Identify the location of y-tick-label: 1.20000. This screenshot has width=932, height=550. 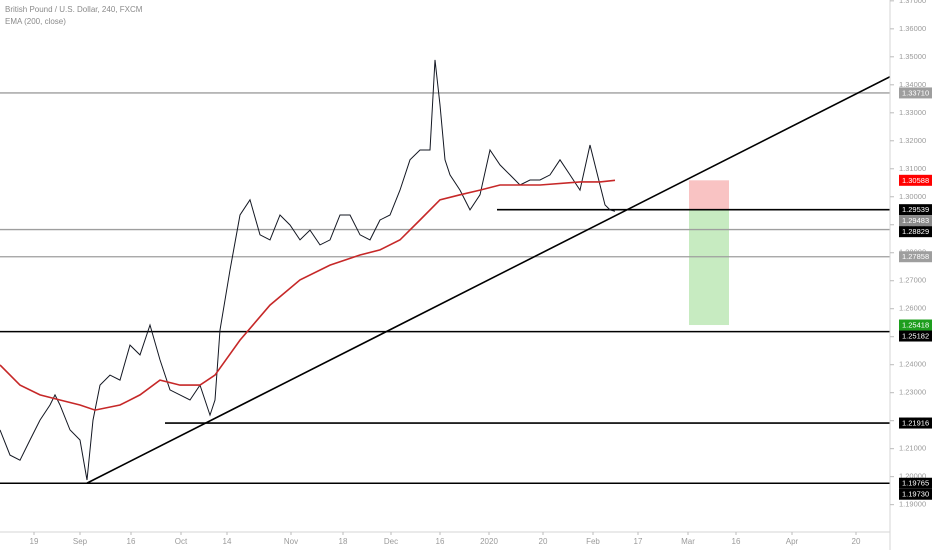
(912, 476).